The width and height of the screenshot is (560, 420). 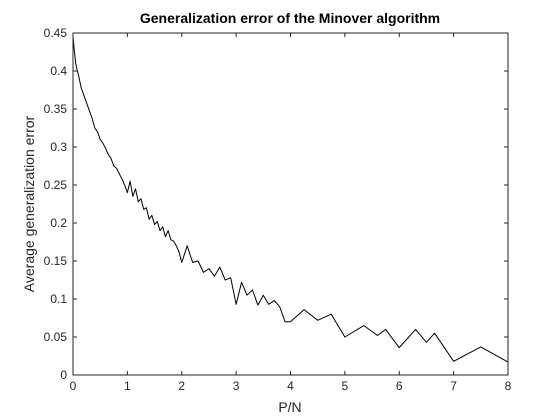 What do you see at coordinates (56, 109) in the screenshot?
I see `y-tick-label: 0.35` at bounding box center [56, 109].